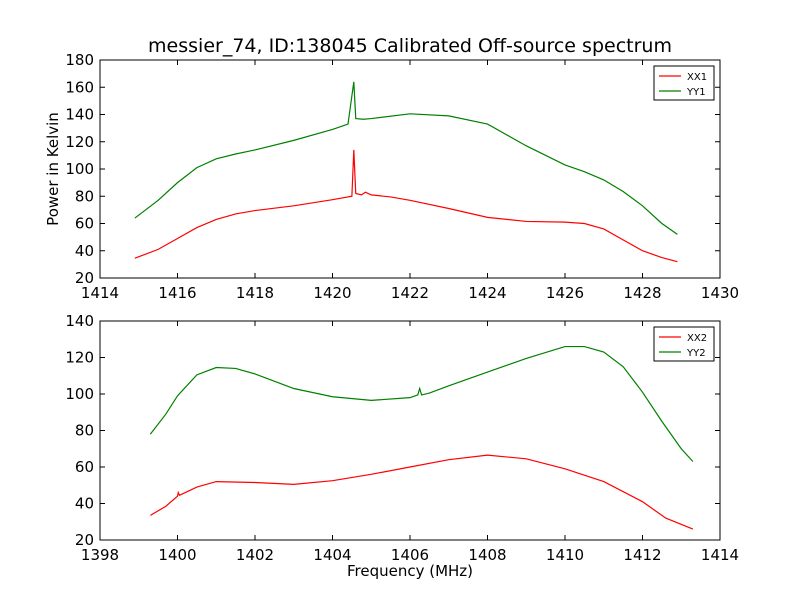 This screenshot has height=600, width=800. Describe the element at coordinates (720, 293) in the screenshot. I see `x-tick-label: 1430` at that location.